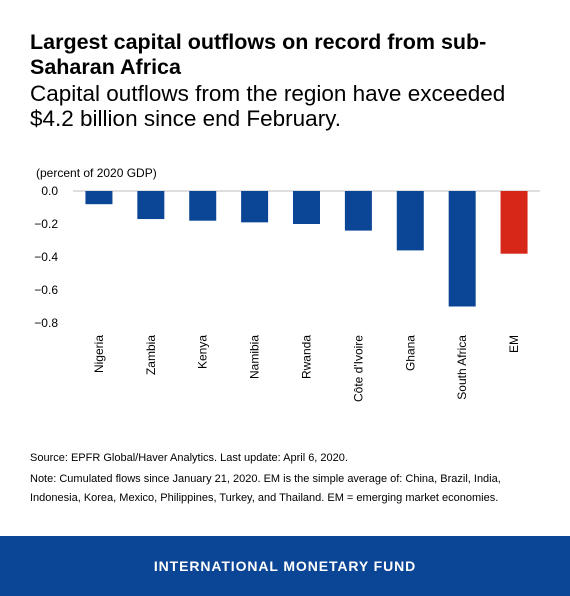  Describe the element at coordinates (462, 367) in the screenshot. I see `x-tick-label: South Africa` at that location.